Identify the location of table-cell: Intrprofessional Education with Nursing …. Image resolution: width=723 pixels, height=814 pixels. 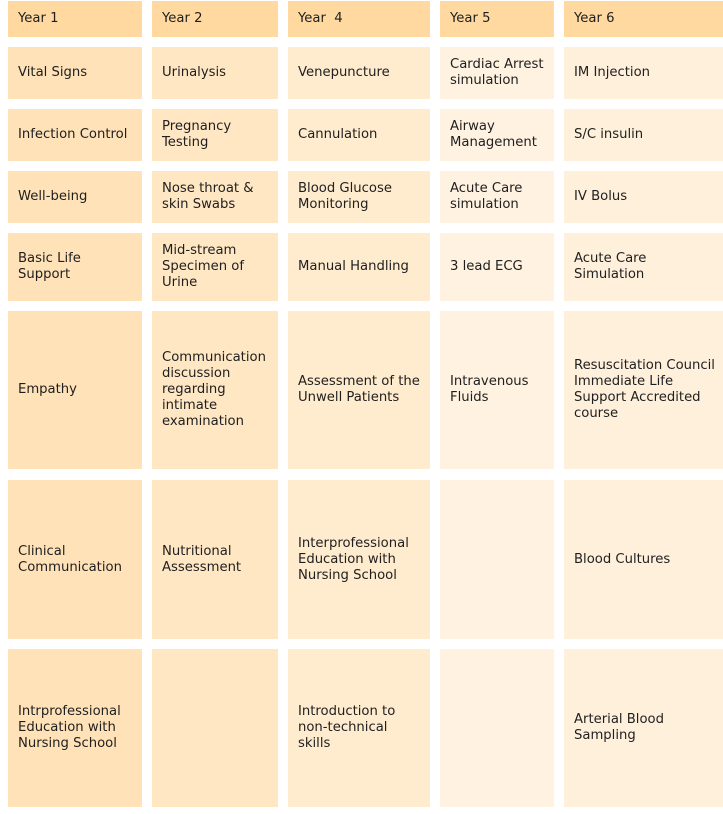
(75, 728).